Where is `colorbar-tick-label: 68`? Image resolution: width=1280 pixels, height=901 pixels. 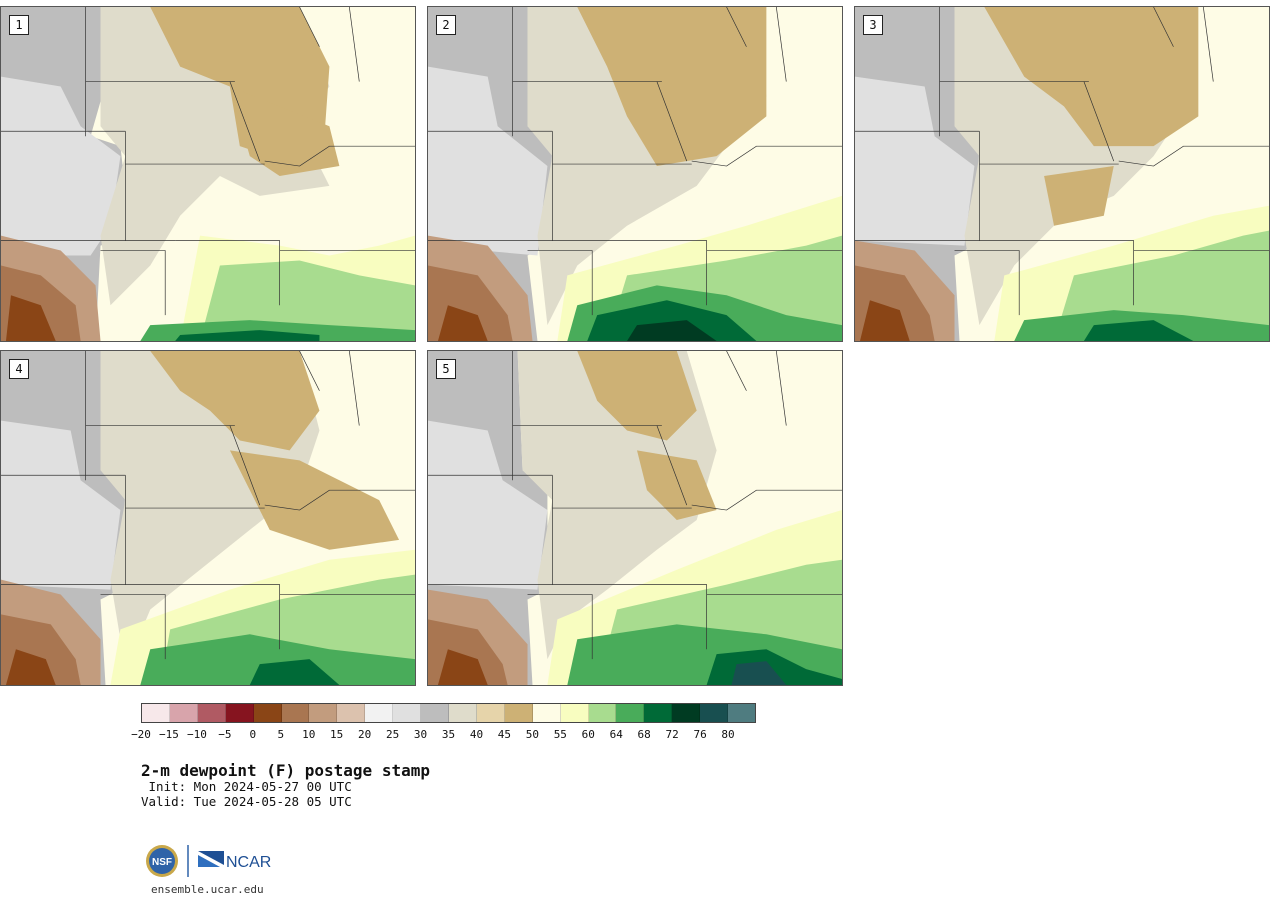 colorbar-tick-label: 68 is located at coordinates (644, 734).